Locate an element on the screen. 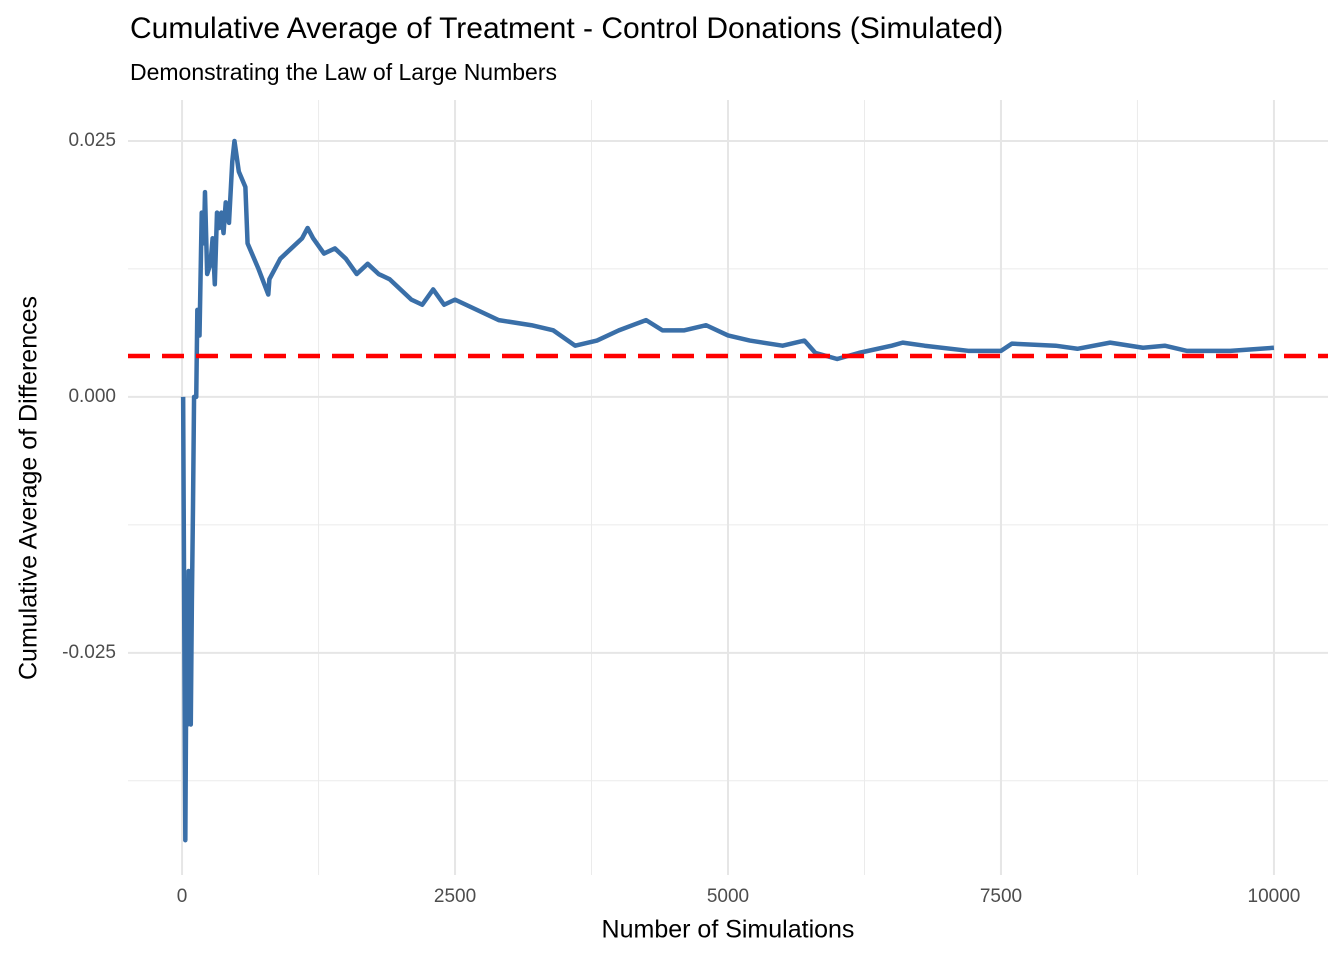 This screenshot has width=1344, height=965. y-tick-label: -0.025 is located at coordinates (89, 652).